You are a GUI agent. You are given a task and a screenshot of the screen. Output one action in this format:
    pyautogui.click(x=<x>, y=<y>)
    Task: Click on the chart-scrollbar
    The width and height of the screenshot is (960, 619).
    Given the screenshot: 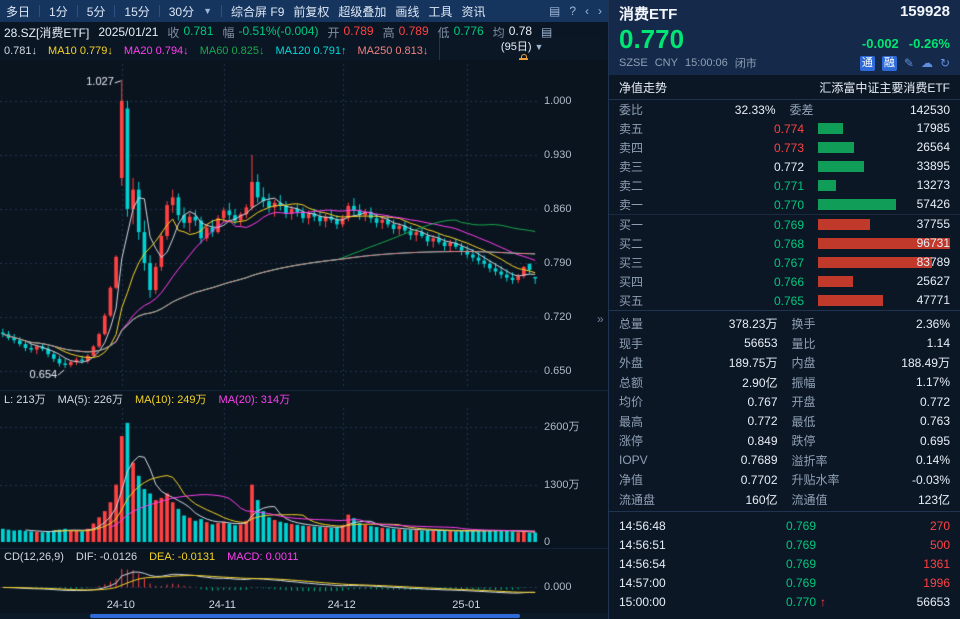 What is the action you would take?
    pyautogui.click(x=304, y=616)
    